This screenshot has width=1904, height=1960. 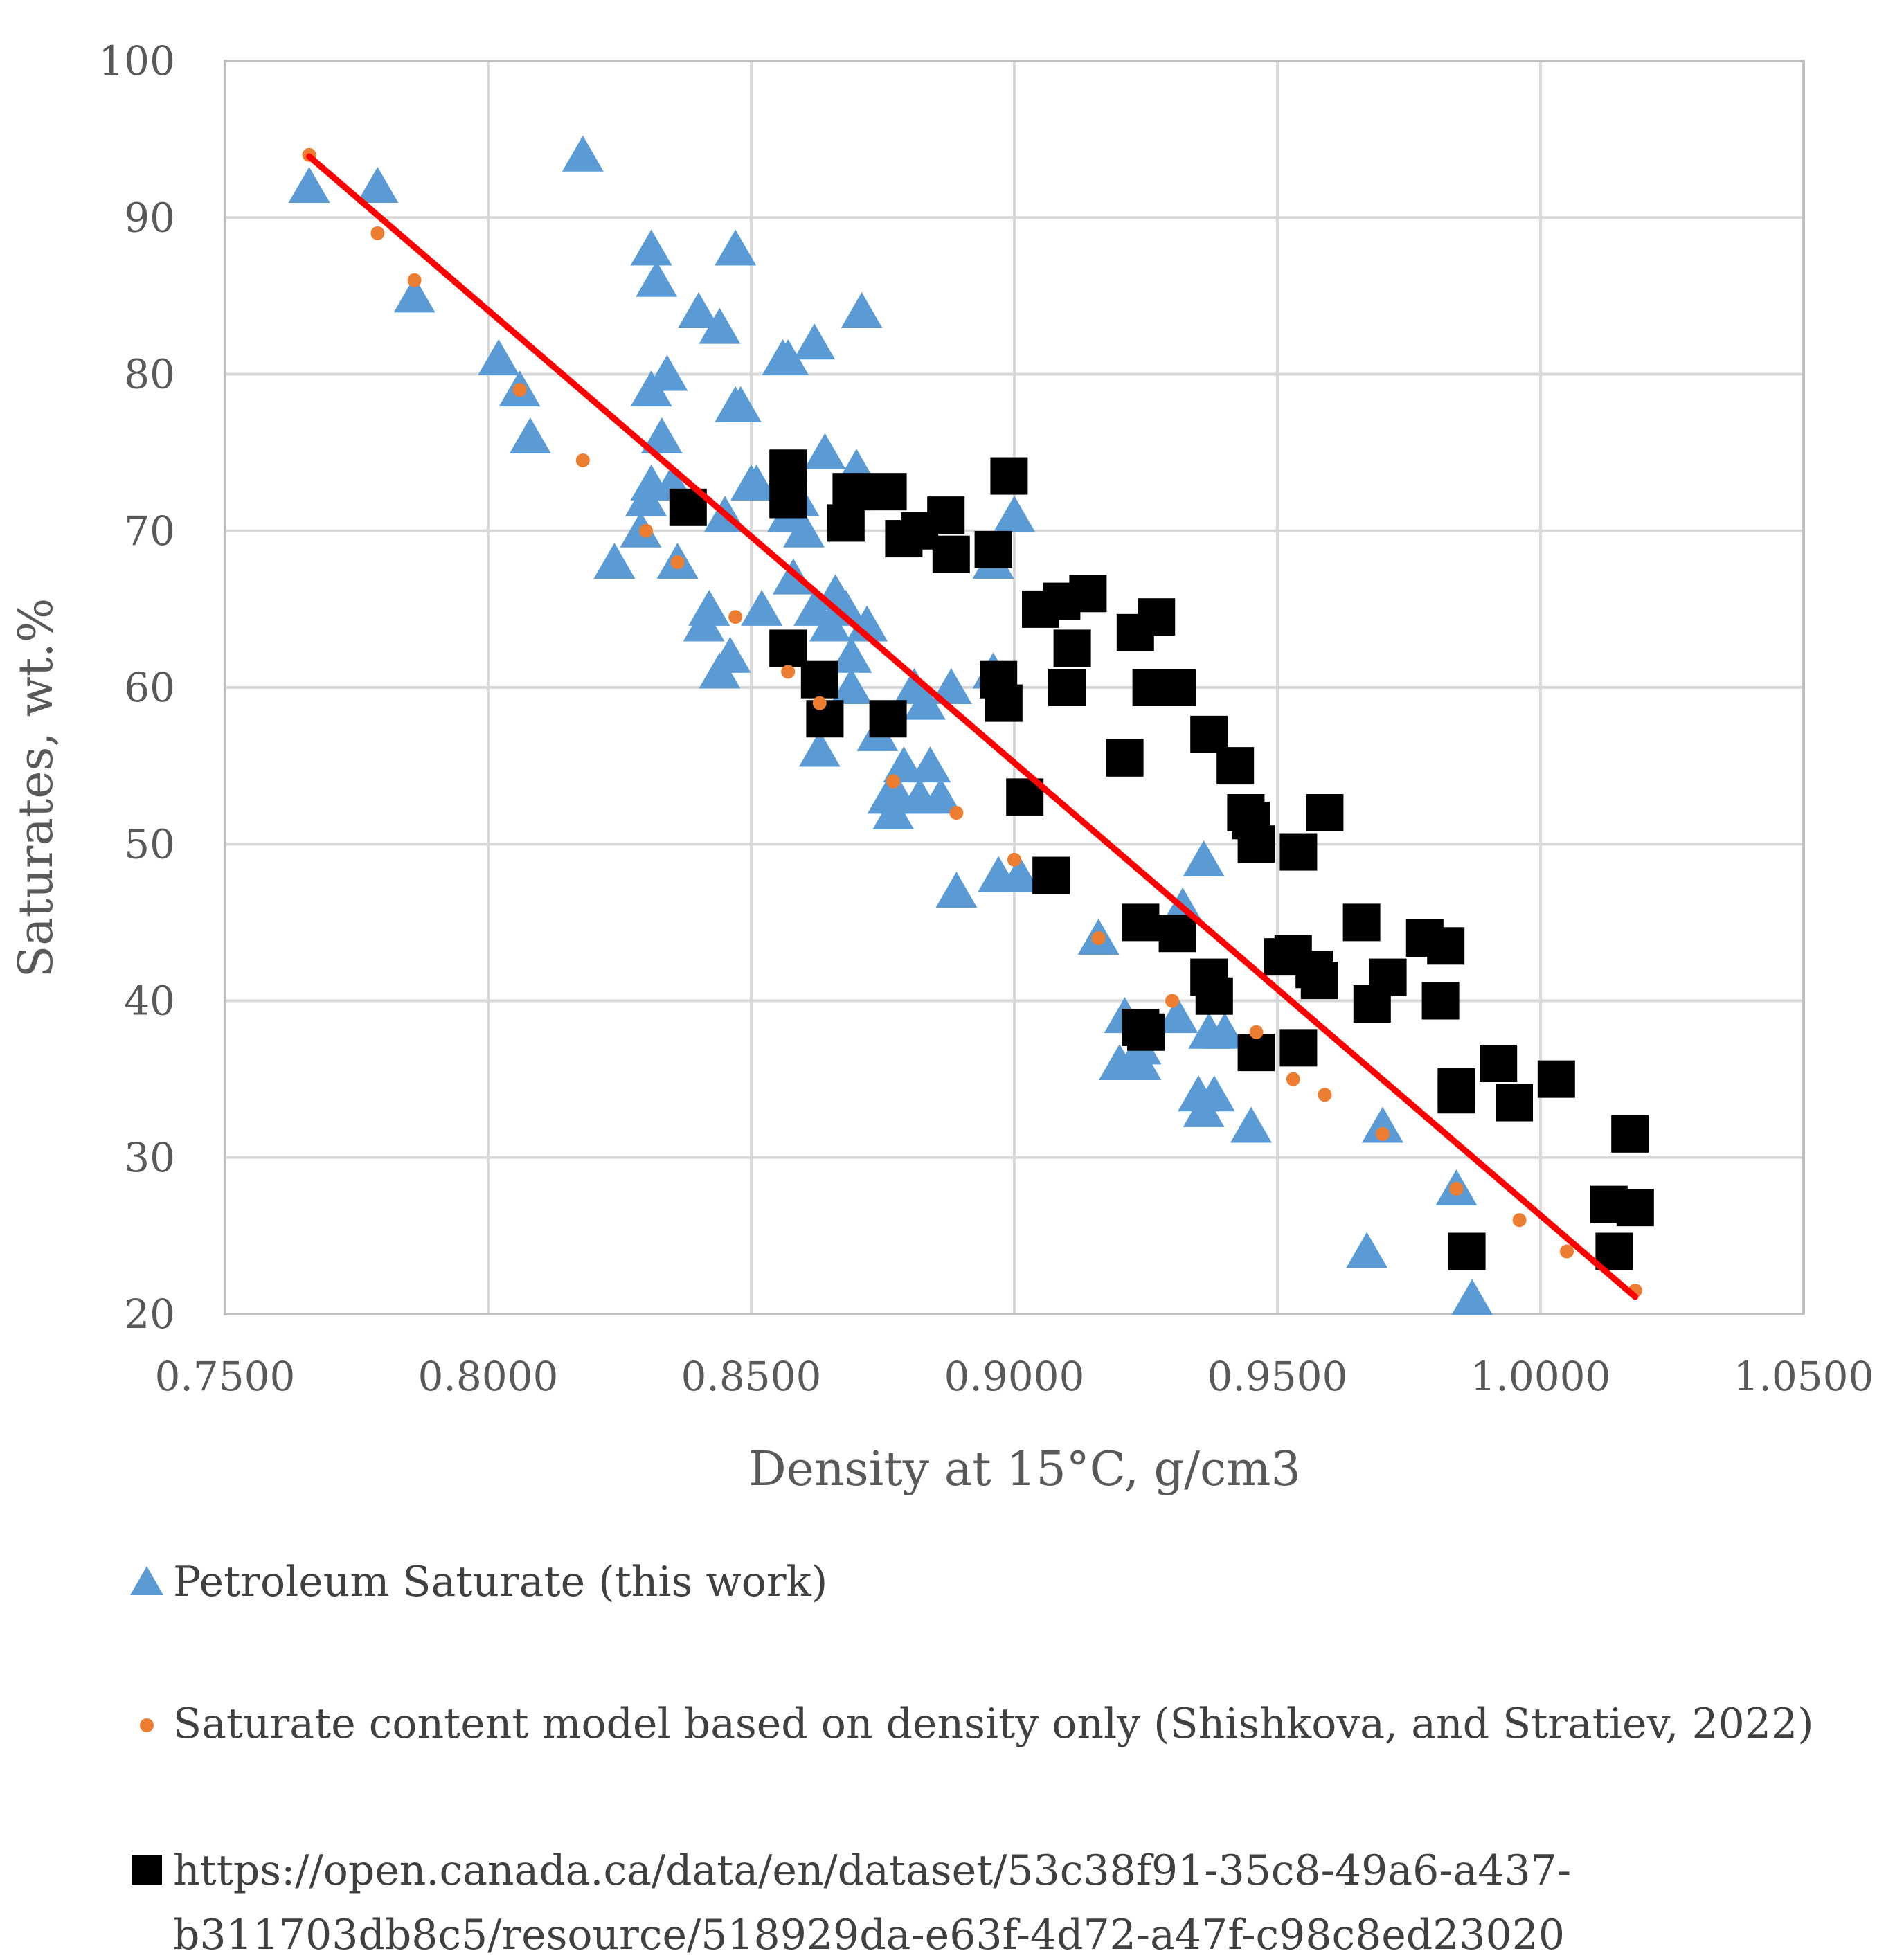 What do you see at coordinates (488, 1376) in the screenshot?
I see `x-tick-label: 0.8000` at bounding box center [488, 1376].